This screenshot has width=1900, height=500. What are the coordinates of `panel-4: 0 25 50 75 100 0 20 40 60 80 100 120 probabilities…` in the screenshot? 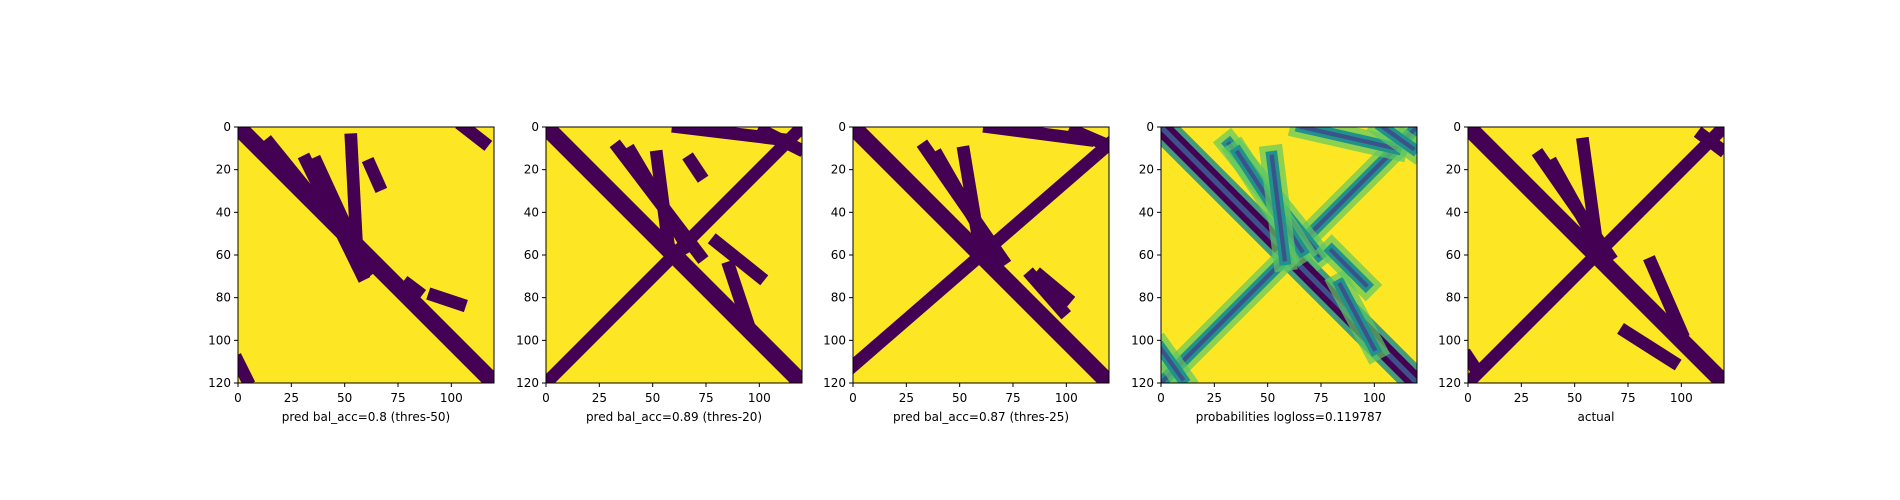 It's located at (1274, 272).